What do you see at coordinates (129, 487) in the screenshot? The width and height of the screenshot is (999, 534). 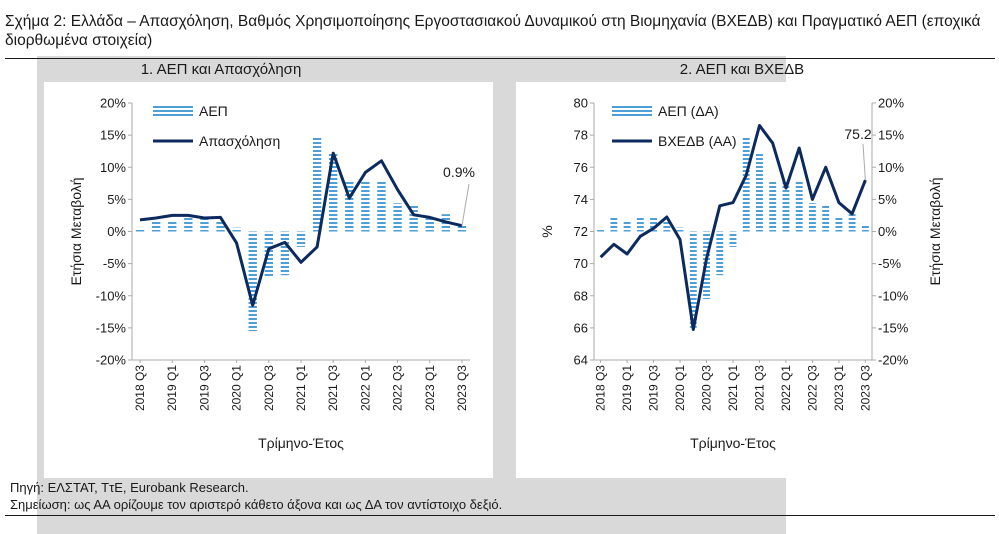 I see `source-note: Πηγή: ΕΛΣΤΑΤ, ΤτΕ, Eurobank Research.` at bounding box center [129, 487].